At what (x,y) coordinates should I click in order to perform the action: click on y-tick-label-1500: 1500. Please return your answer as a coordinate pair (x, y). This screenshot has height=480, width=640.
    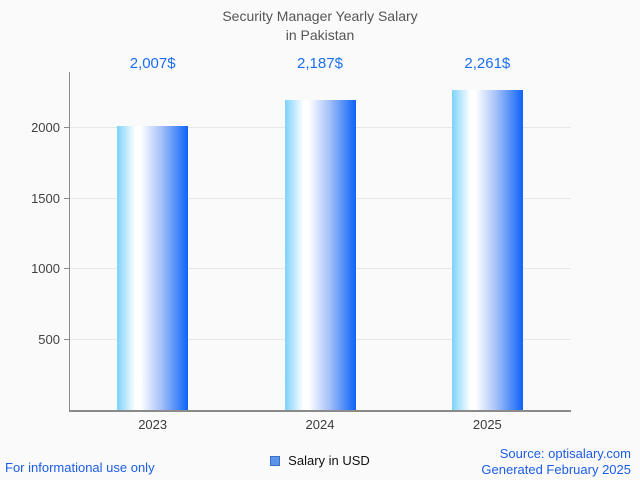
    Looking at the image, I should click on (45, 198).